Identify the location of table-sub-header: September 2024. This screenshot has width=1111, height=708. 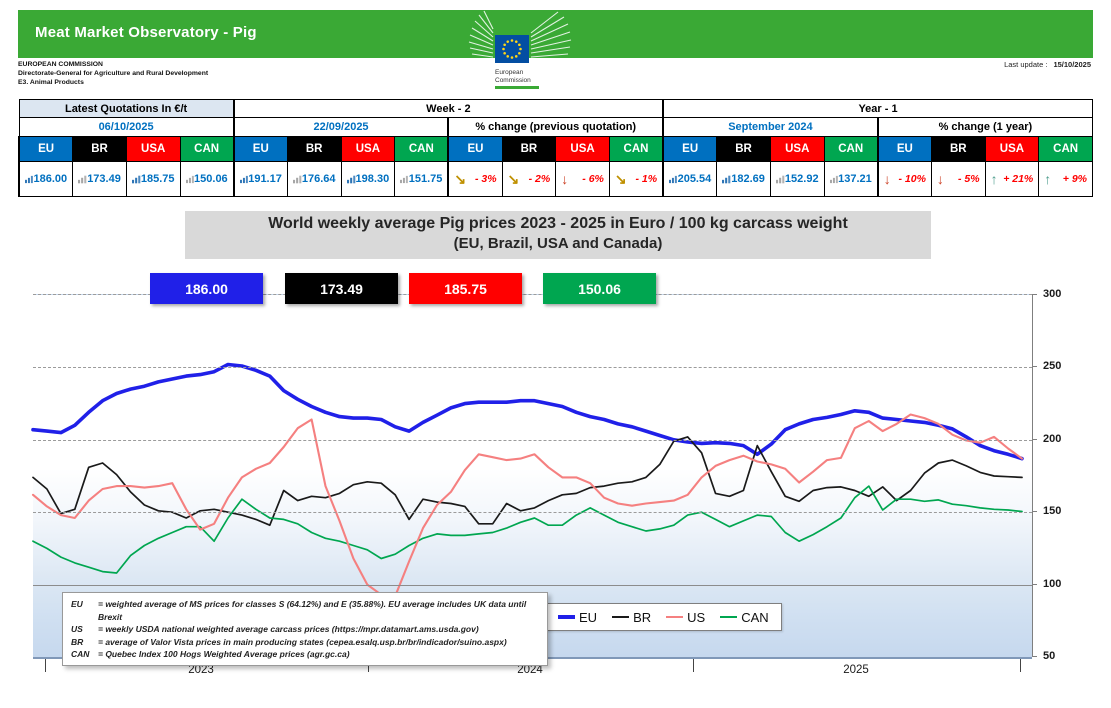
(770, 127).